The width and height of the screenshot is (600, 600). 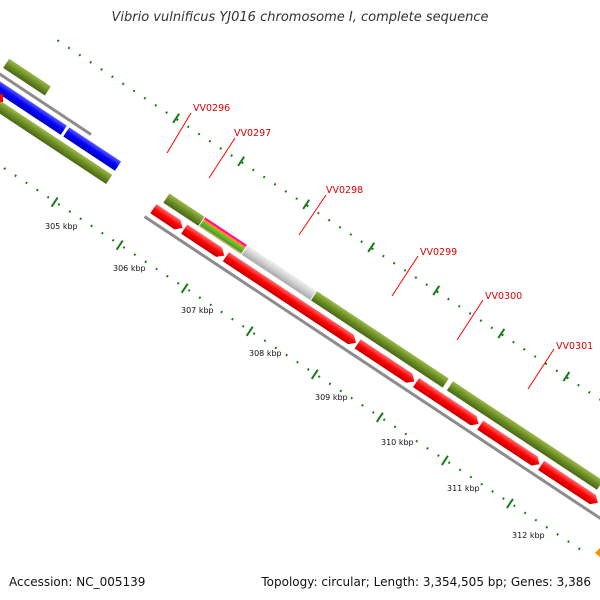 I want to click on backbone-left, so click(x=46, y=104).